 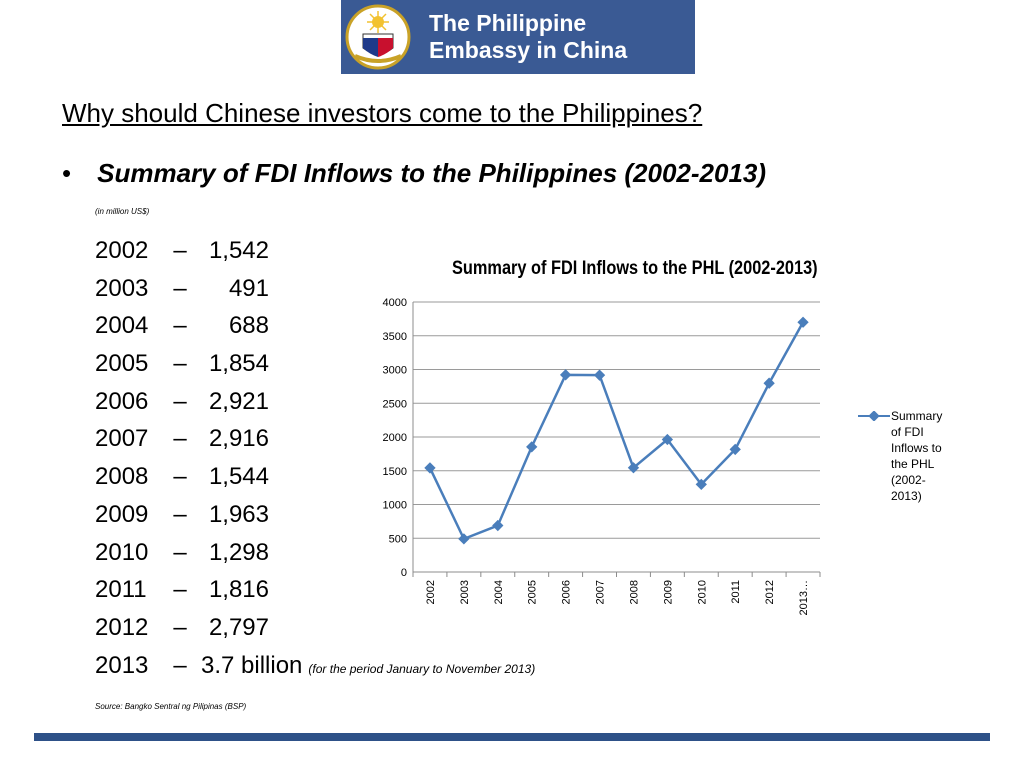 What do you see at coordinates (512, 737) in the screenshot?
I see `footer-bar` at bounding box center [512, 737].